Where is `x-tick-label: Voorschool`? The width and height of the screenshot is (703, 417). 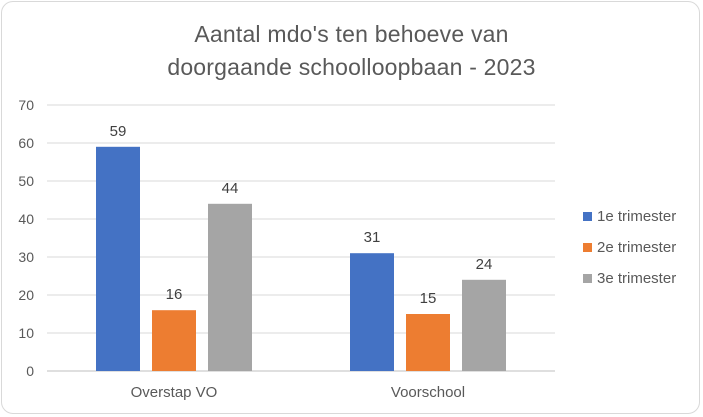
x-tick-label: Voorschool is located at coordinates (428, 392).